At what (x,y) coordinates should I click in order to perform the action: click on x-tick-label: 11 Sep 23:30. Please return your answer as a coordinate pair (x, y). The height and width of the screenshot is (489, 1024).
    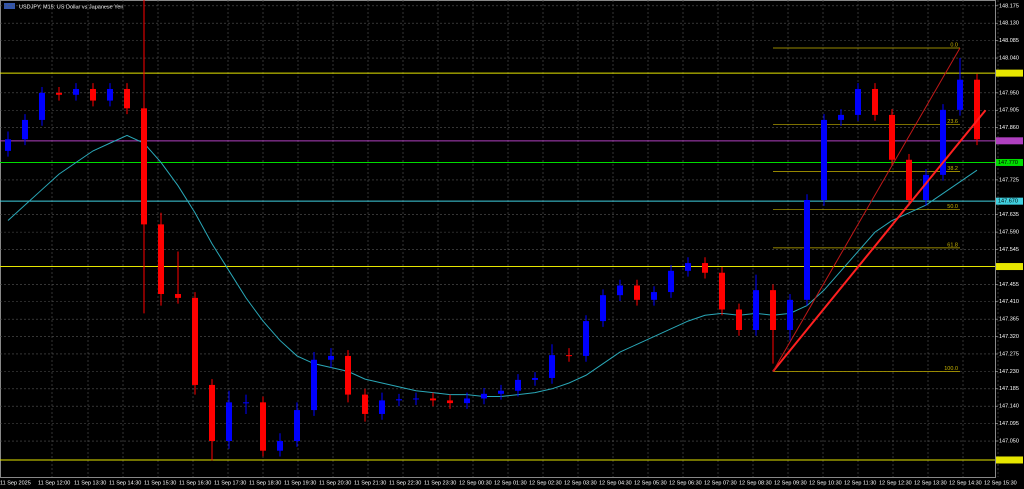
    Looking at the image, I should click on (440, 483).